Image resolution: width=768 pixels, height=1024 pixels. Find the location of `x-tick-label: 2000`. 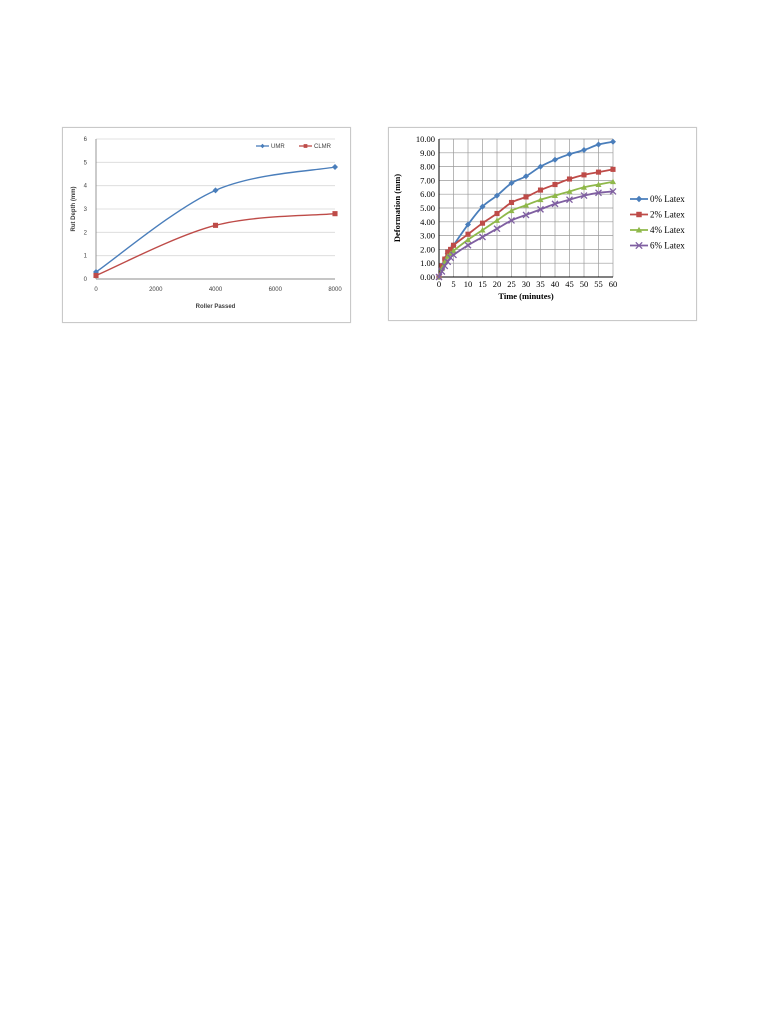

x-tick-label: 2000 is located at coordinates (156, 290).